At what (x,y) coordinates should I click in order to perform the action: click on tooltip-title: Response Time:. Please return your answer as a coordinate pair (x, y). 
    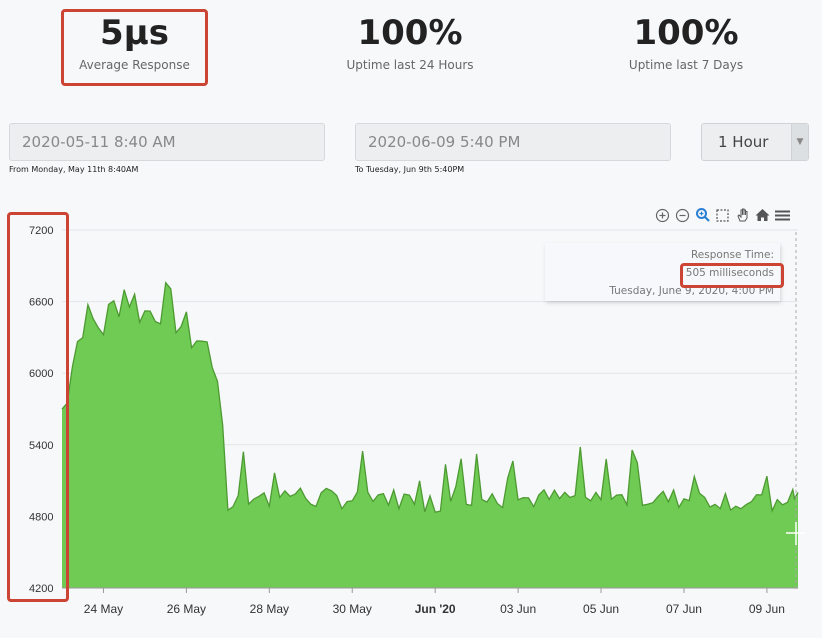
    Looking at the image, I should click on (732, 255).